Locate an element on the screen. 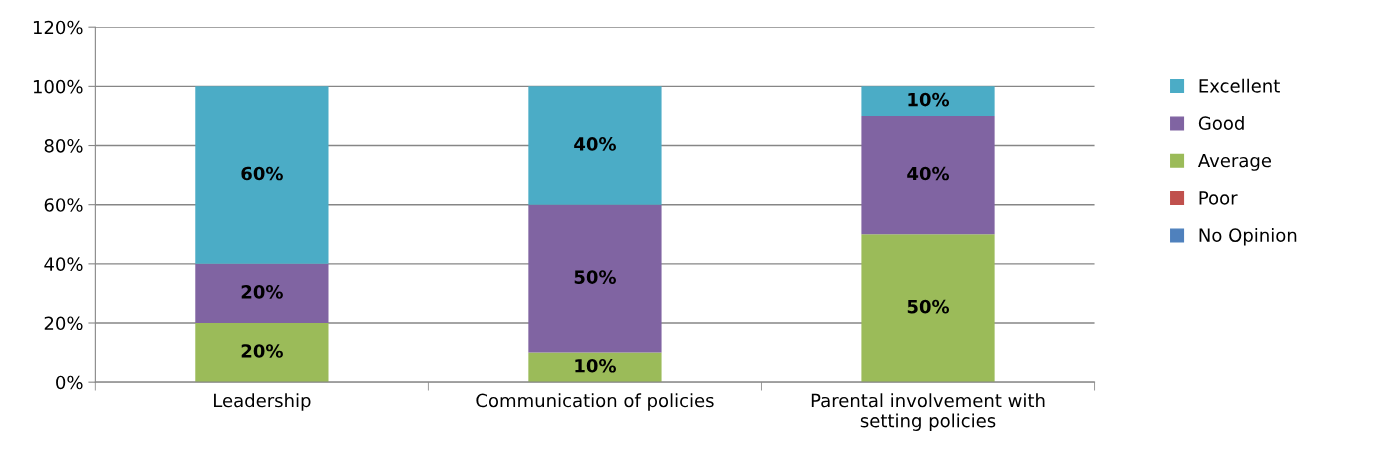 This screenshot has width=1382, height=461. data-label: 60% is located at coordinates (262, 173).